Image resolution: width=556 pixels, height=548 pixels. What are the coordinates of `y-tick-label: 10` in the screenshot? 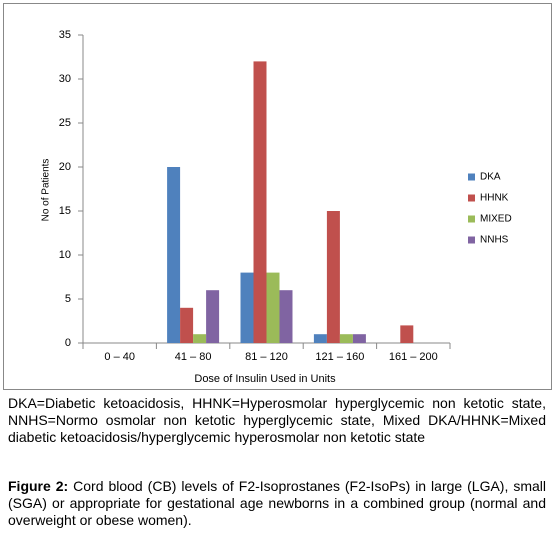 It's located at (65, 255).